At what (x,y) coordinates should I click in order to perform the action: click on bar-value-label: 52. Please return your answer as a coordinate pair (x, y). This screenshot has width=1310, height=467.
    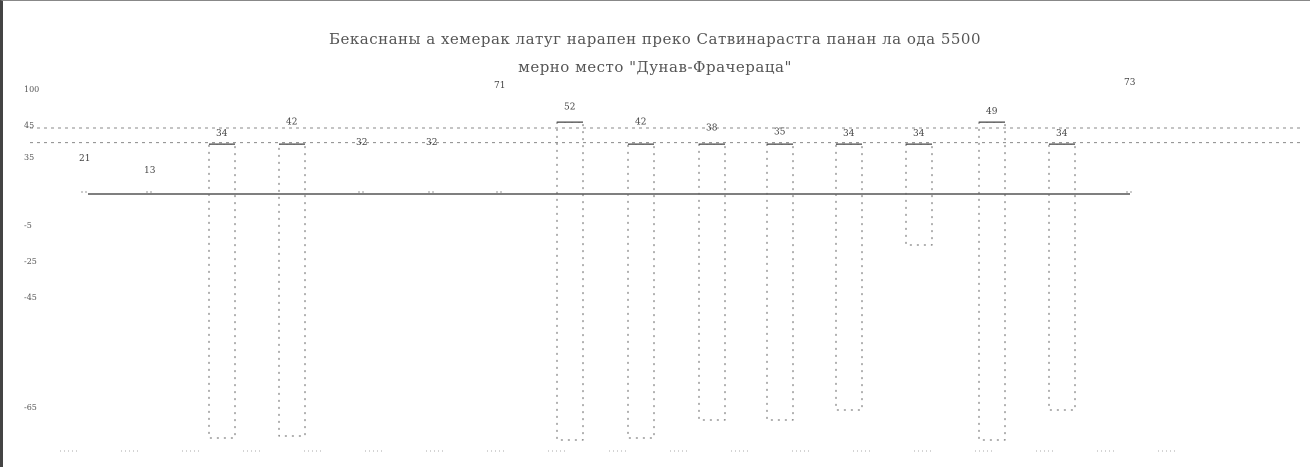
    Looking at the image, I should click on (569, 108).